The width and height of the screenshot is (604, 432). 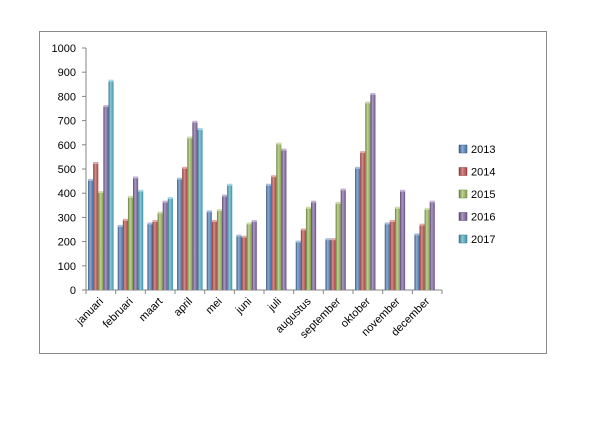 What do you see at coordinates (298, 265) in the screenshot?
I see `bar-2013-augustus` at bounding box center [298, 265].